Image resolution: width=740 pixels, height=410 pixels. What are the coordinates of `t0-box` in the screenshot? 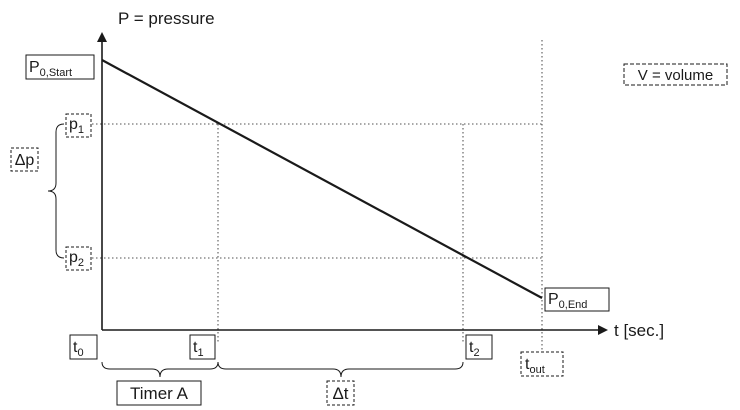 It's located at (83, 347).